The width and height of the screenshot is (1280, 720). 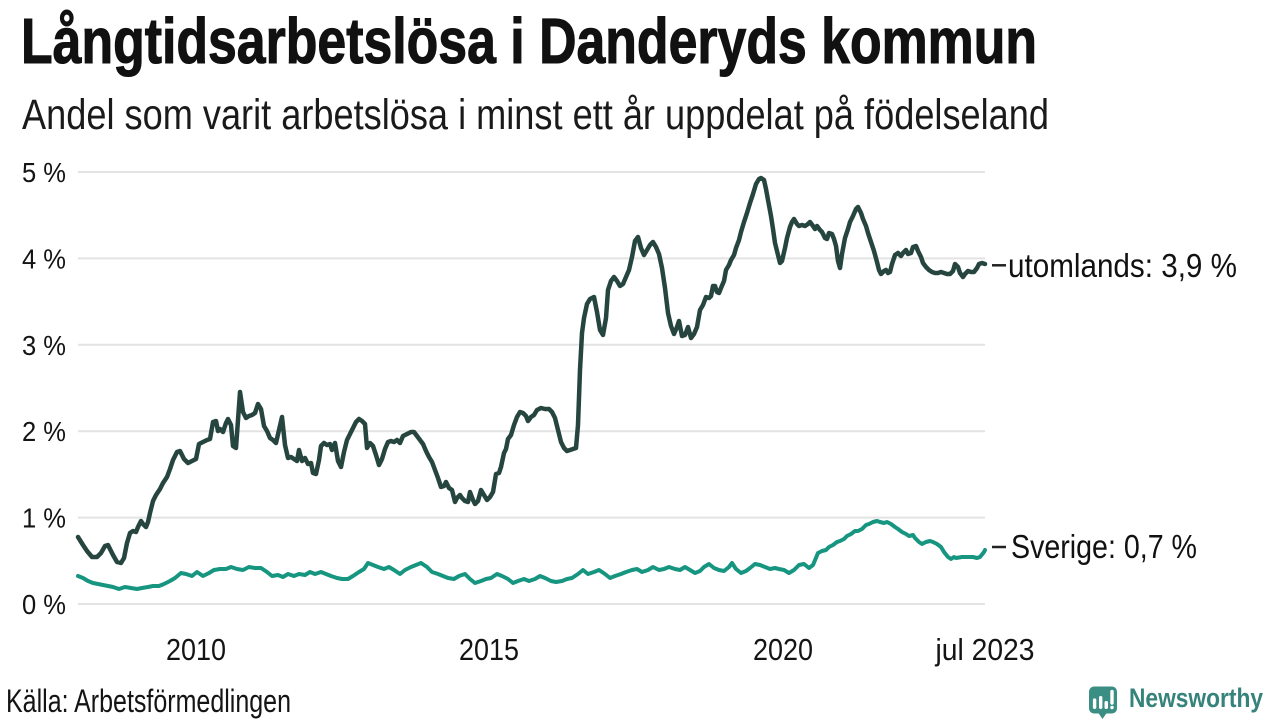 I want to click on svg-text: jul 2023, so click(x=985, y=649).